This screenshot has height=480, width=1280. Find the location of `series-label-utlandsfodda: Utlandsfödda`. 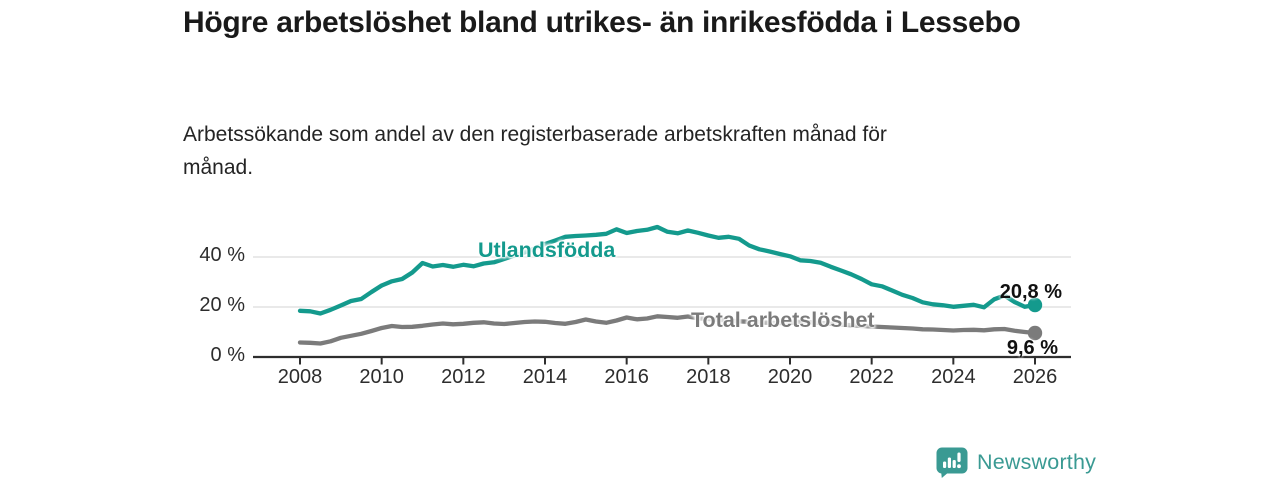

series-label-utlandsfodda: Utlandsfödda is located at coordinates (547, 250).